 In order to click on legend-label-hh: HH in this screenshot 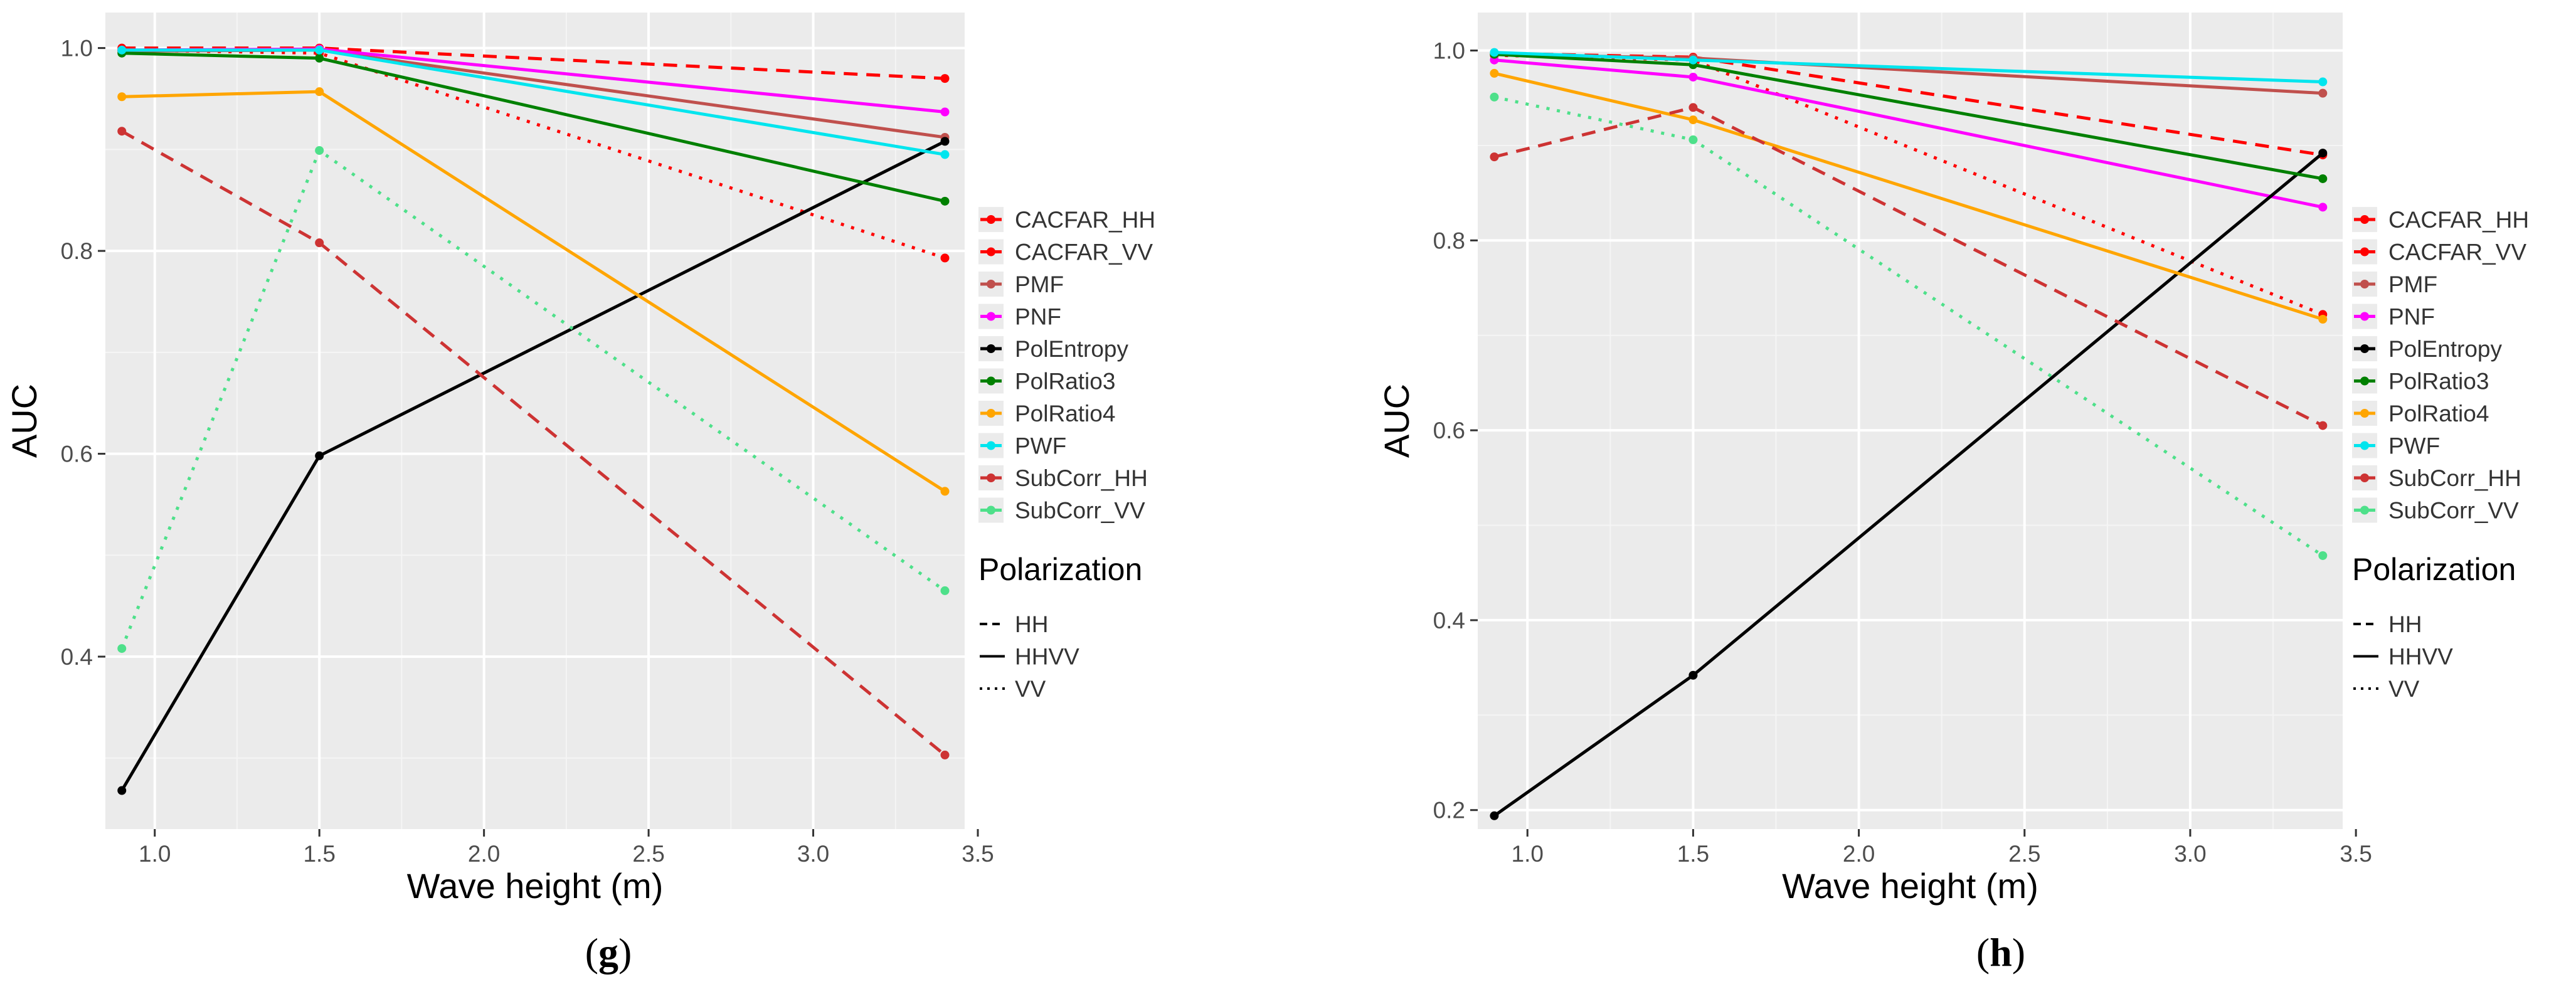, I will do `click(2405, 624)`.